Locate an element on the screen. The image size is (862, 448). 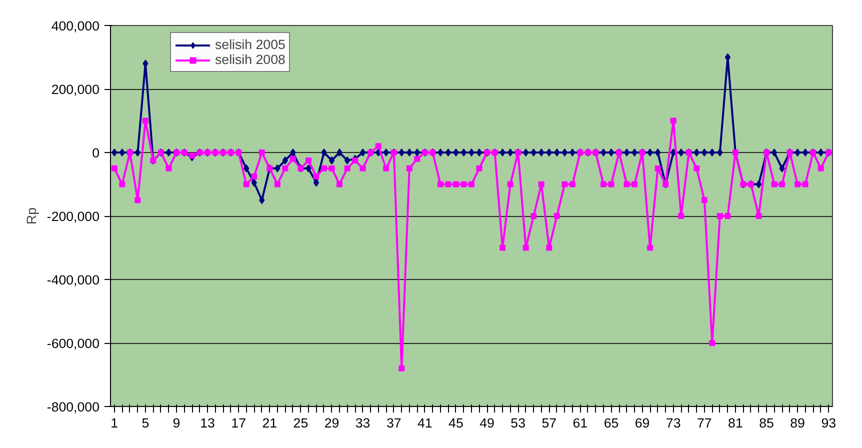
x-tick-label: 41 is located at coordinates (425, 423).